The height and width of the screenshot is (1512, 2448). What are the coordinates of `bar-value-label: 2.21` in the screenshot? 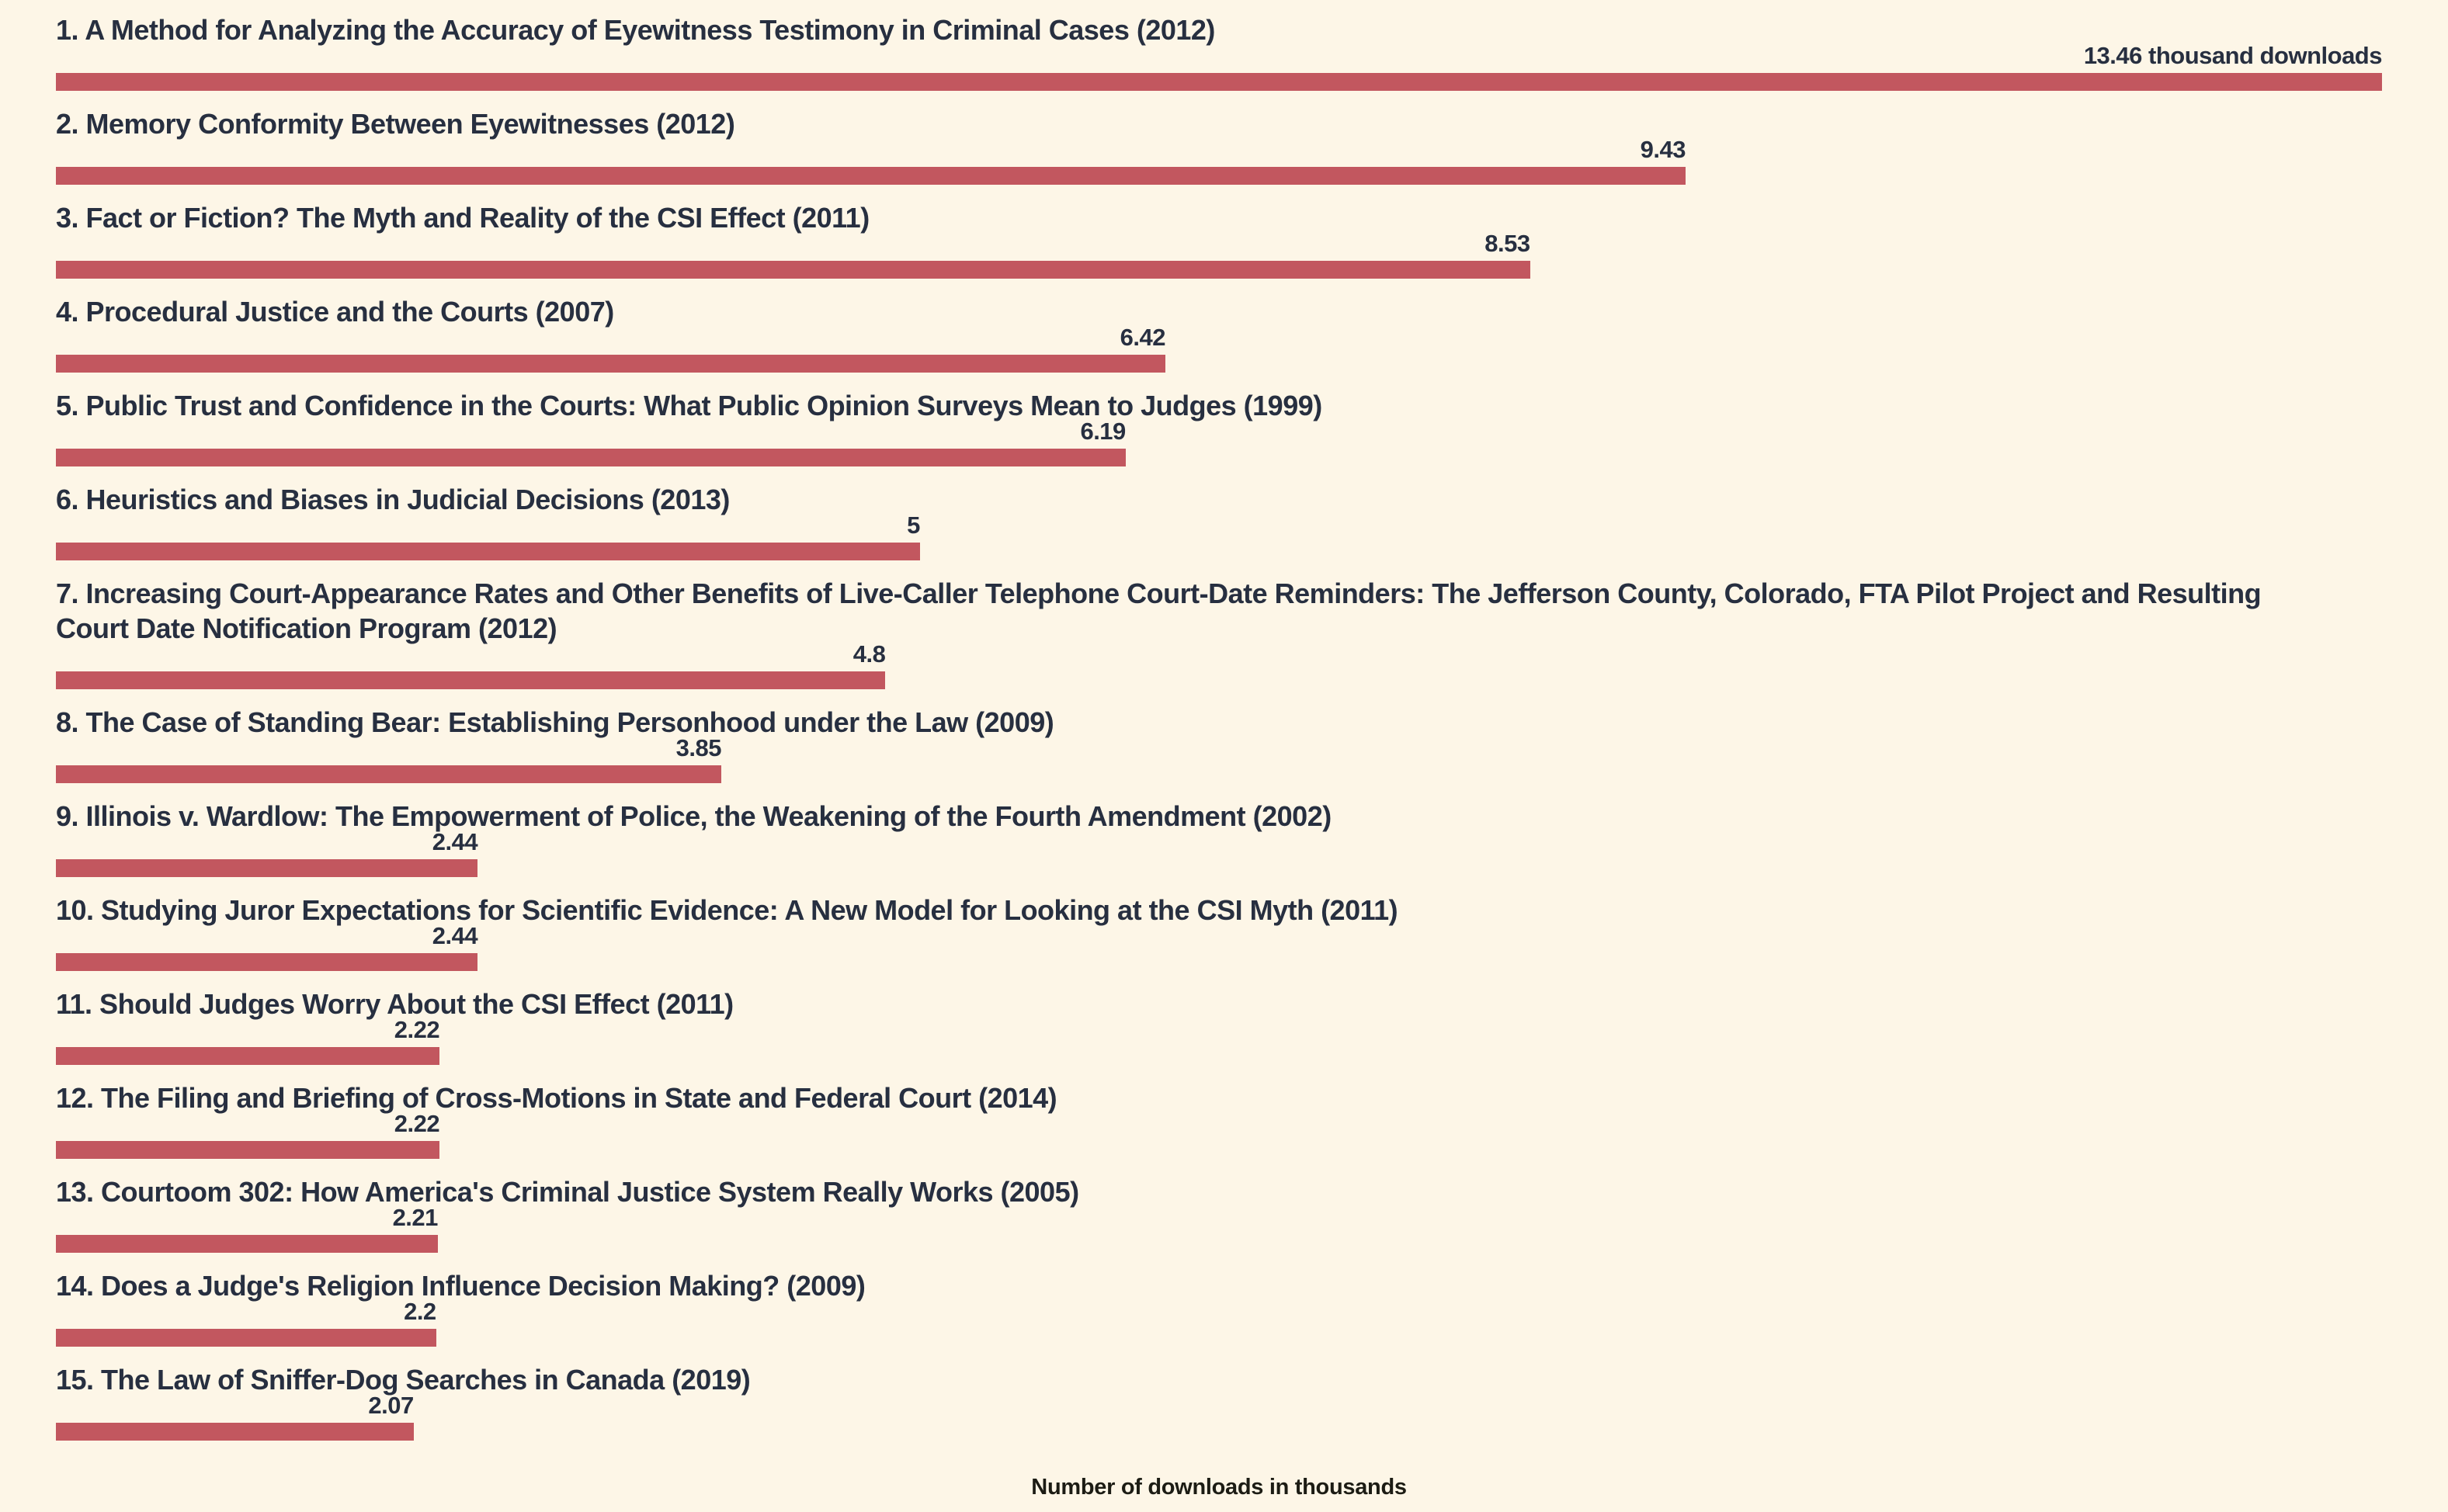 It's located at (416, 1217).